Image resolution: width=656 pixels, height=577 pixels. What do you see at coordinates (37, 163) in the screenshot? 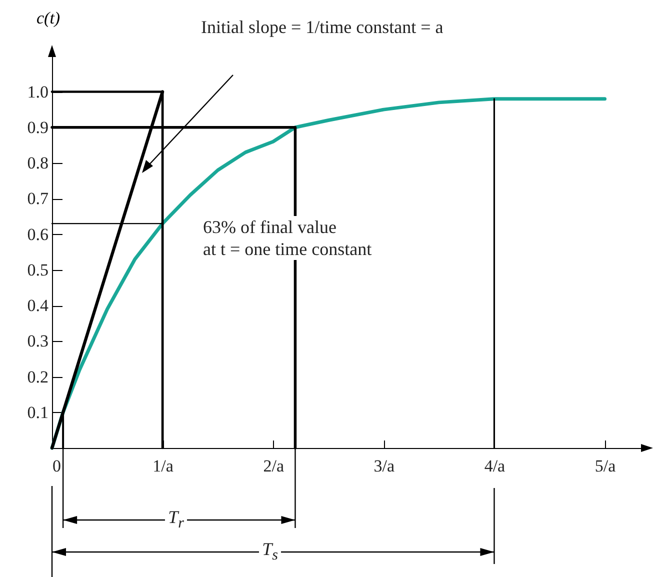
I see `y-tick-label: 0.8` at bounding box center [37, 163].